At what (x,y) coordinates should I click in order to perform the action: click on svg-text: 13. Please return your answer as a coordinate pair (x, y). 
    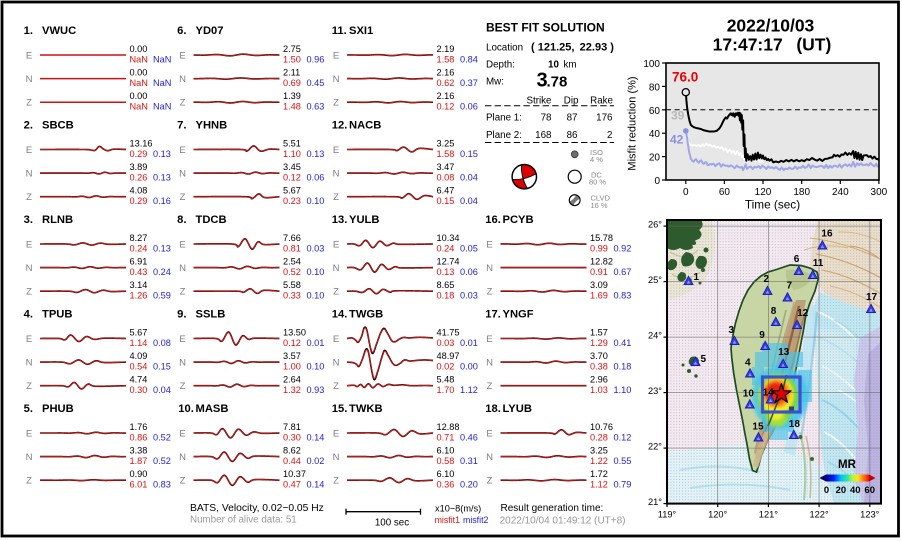
    Looking at the image, I should click on (784, 352).